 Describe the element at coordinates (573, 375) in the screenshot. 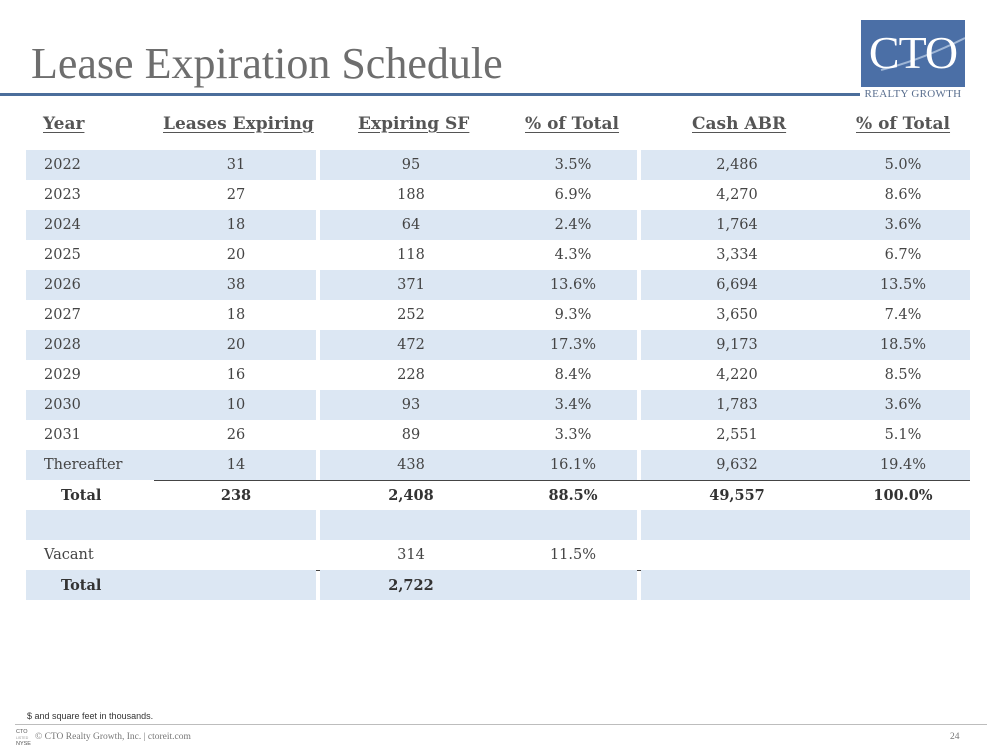

I see `table-cell: 8.4%` at that location.